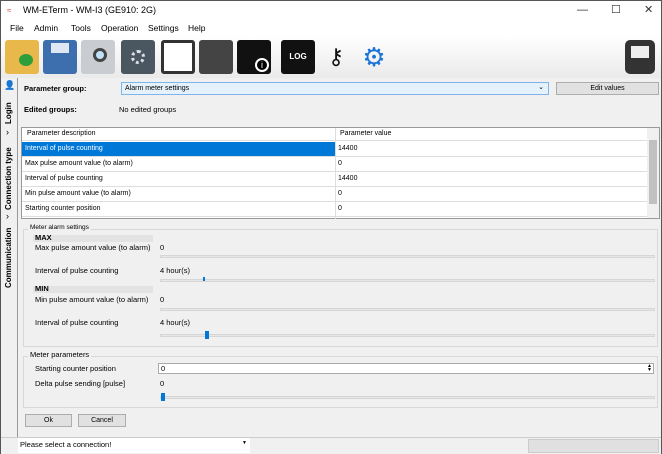 This screenshot has width=662, height=454. What do you see at coordinates (407, 335) in the screenshot?
I see `min-interval-slider` at bounding box center [407, 335].